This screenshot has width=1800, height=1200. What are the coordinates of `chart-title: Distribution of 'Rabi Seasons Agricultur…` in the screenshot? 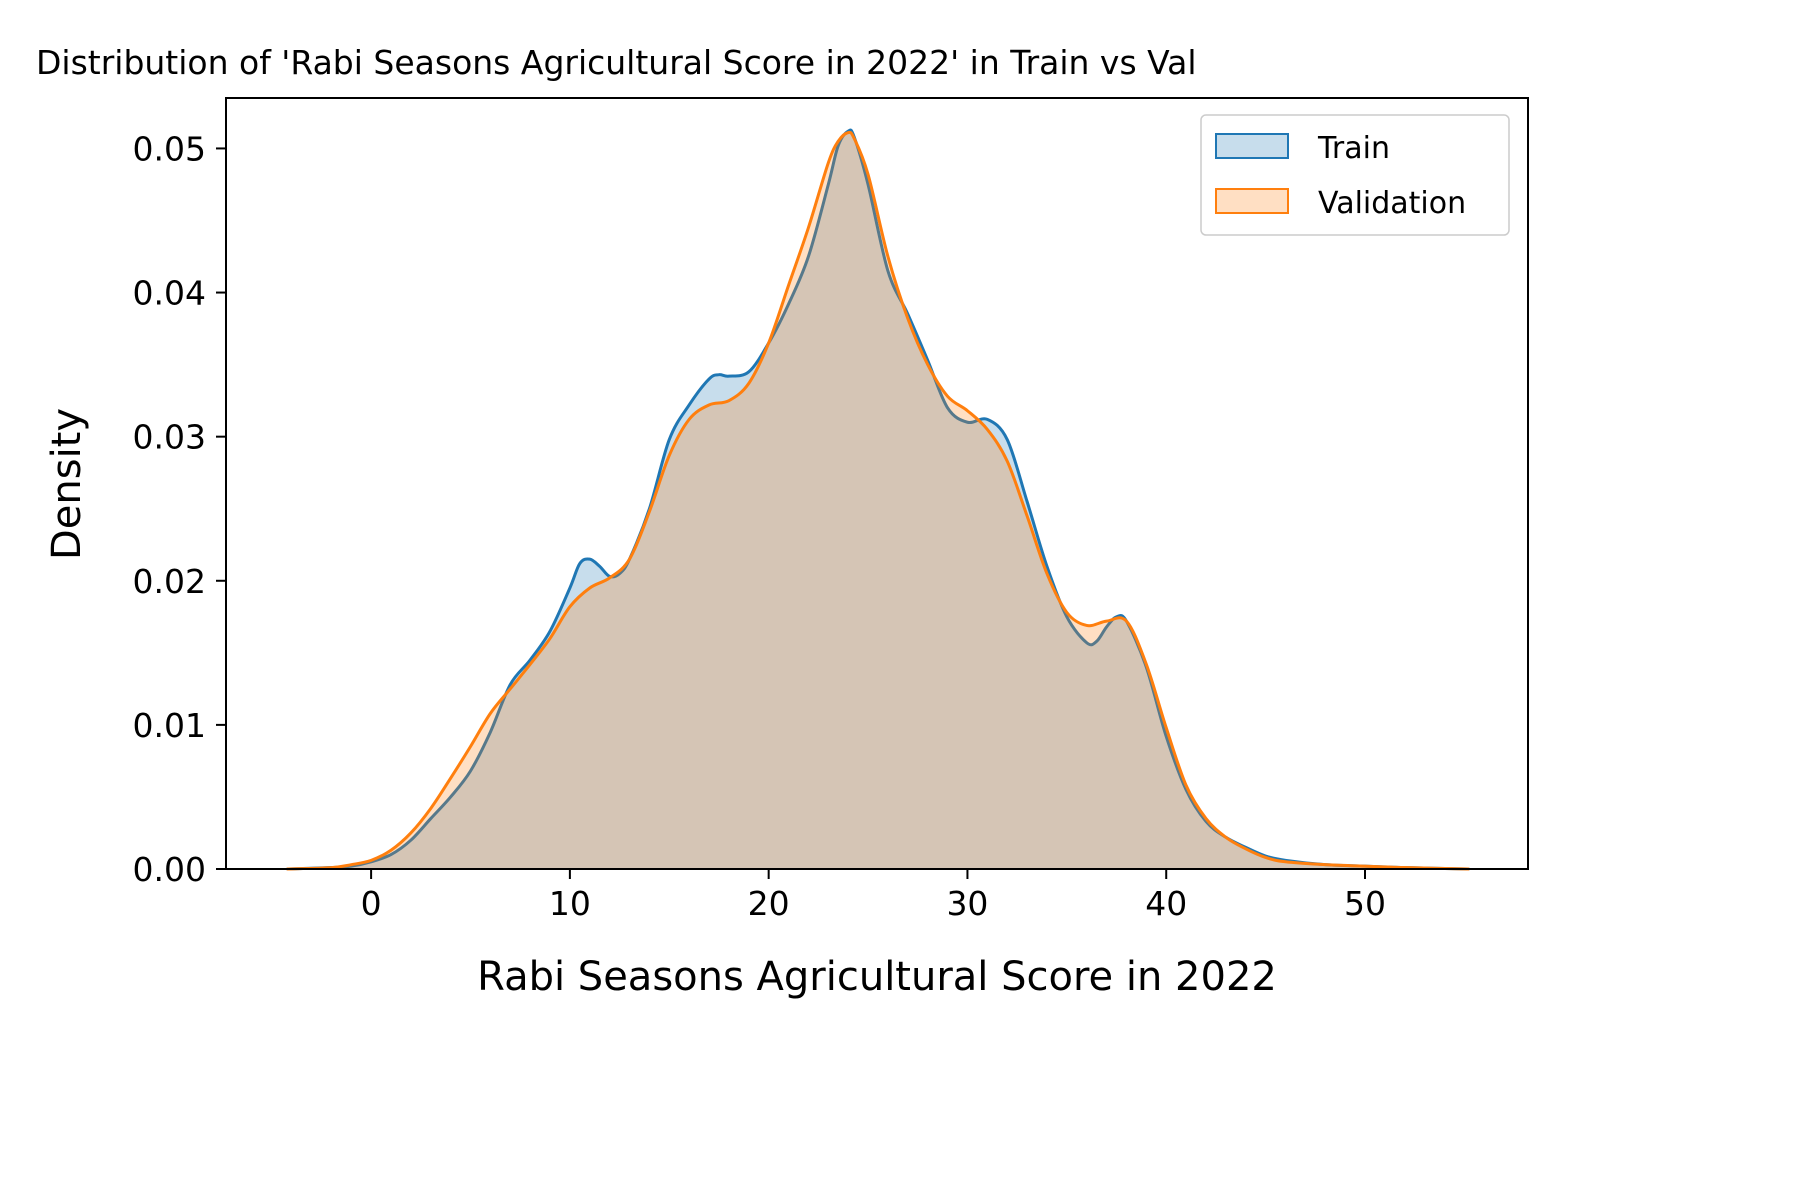 It's located at (616, 62).